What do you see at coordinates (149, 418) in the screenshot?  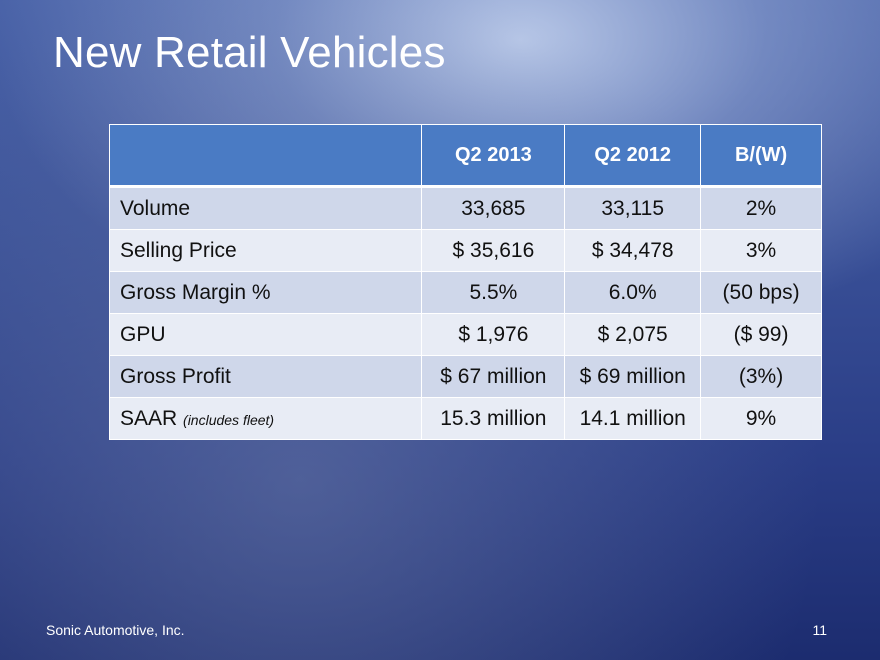 I see `row-label-text: SAAR` at bounding box center [149, 418].